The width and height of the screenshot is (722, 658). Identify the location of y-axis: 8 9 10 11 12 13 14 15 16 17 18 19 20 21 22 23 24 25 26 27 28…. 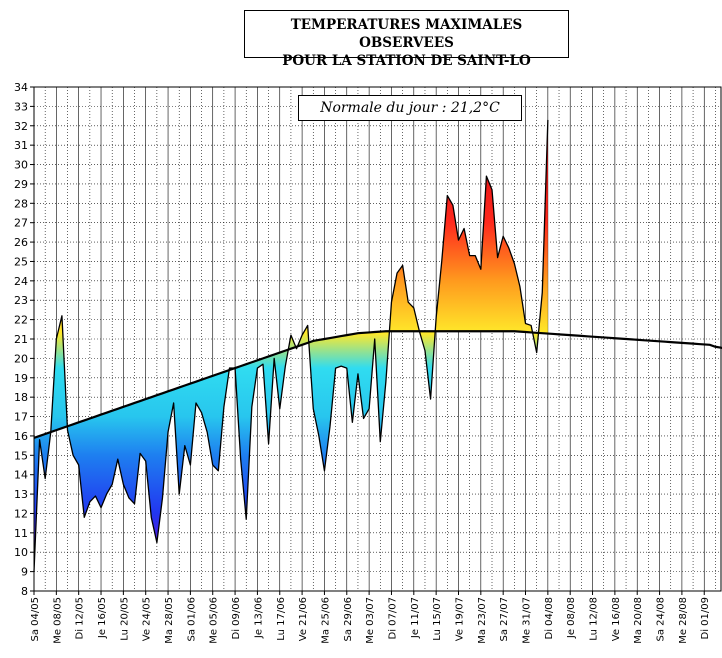
(24, 339).